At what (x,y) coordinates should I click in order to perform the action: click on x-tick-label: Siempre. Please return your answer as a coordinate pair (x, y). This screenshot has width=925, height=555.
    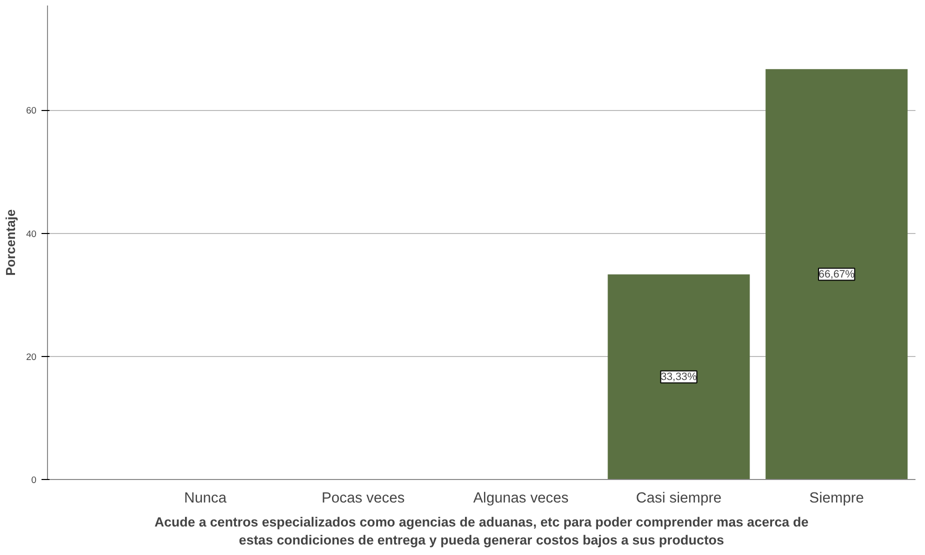
    Looking at the image, I should click on (836, 498).